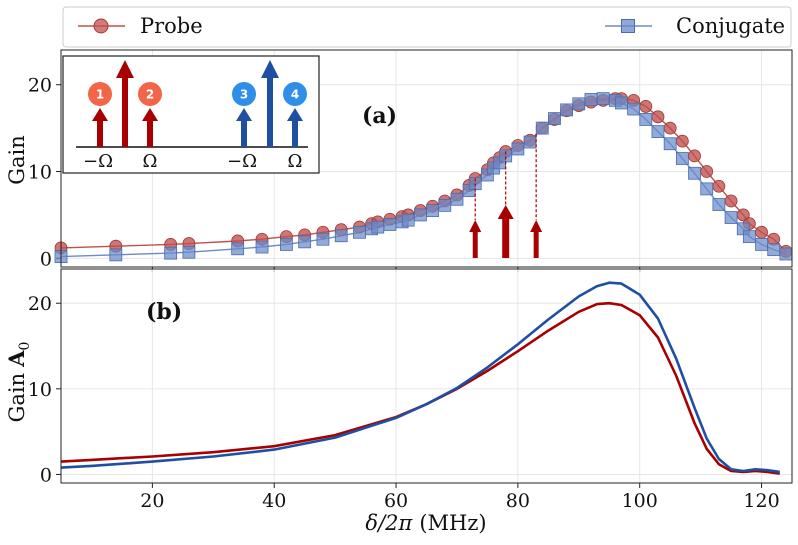  I want to click on x-tick-label-20: 20, so click(152, 501).